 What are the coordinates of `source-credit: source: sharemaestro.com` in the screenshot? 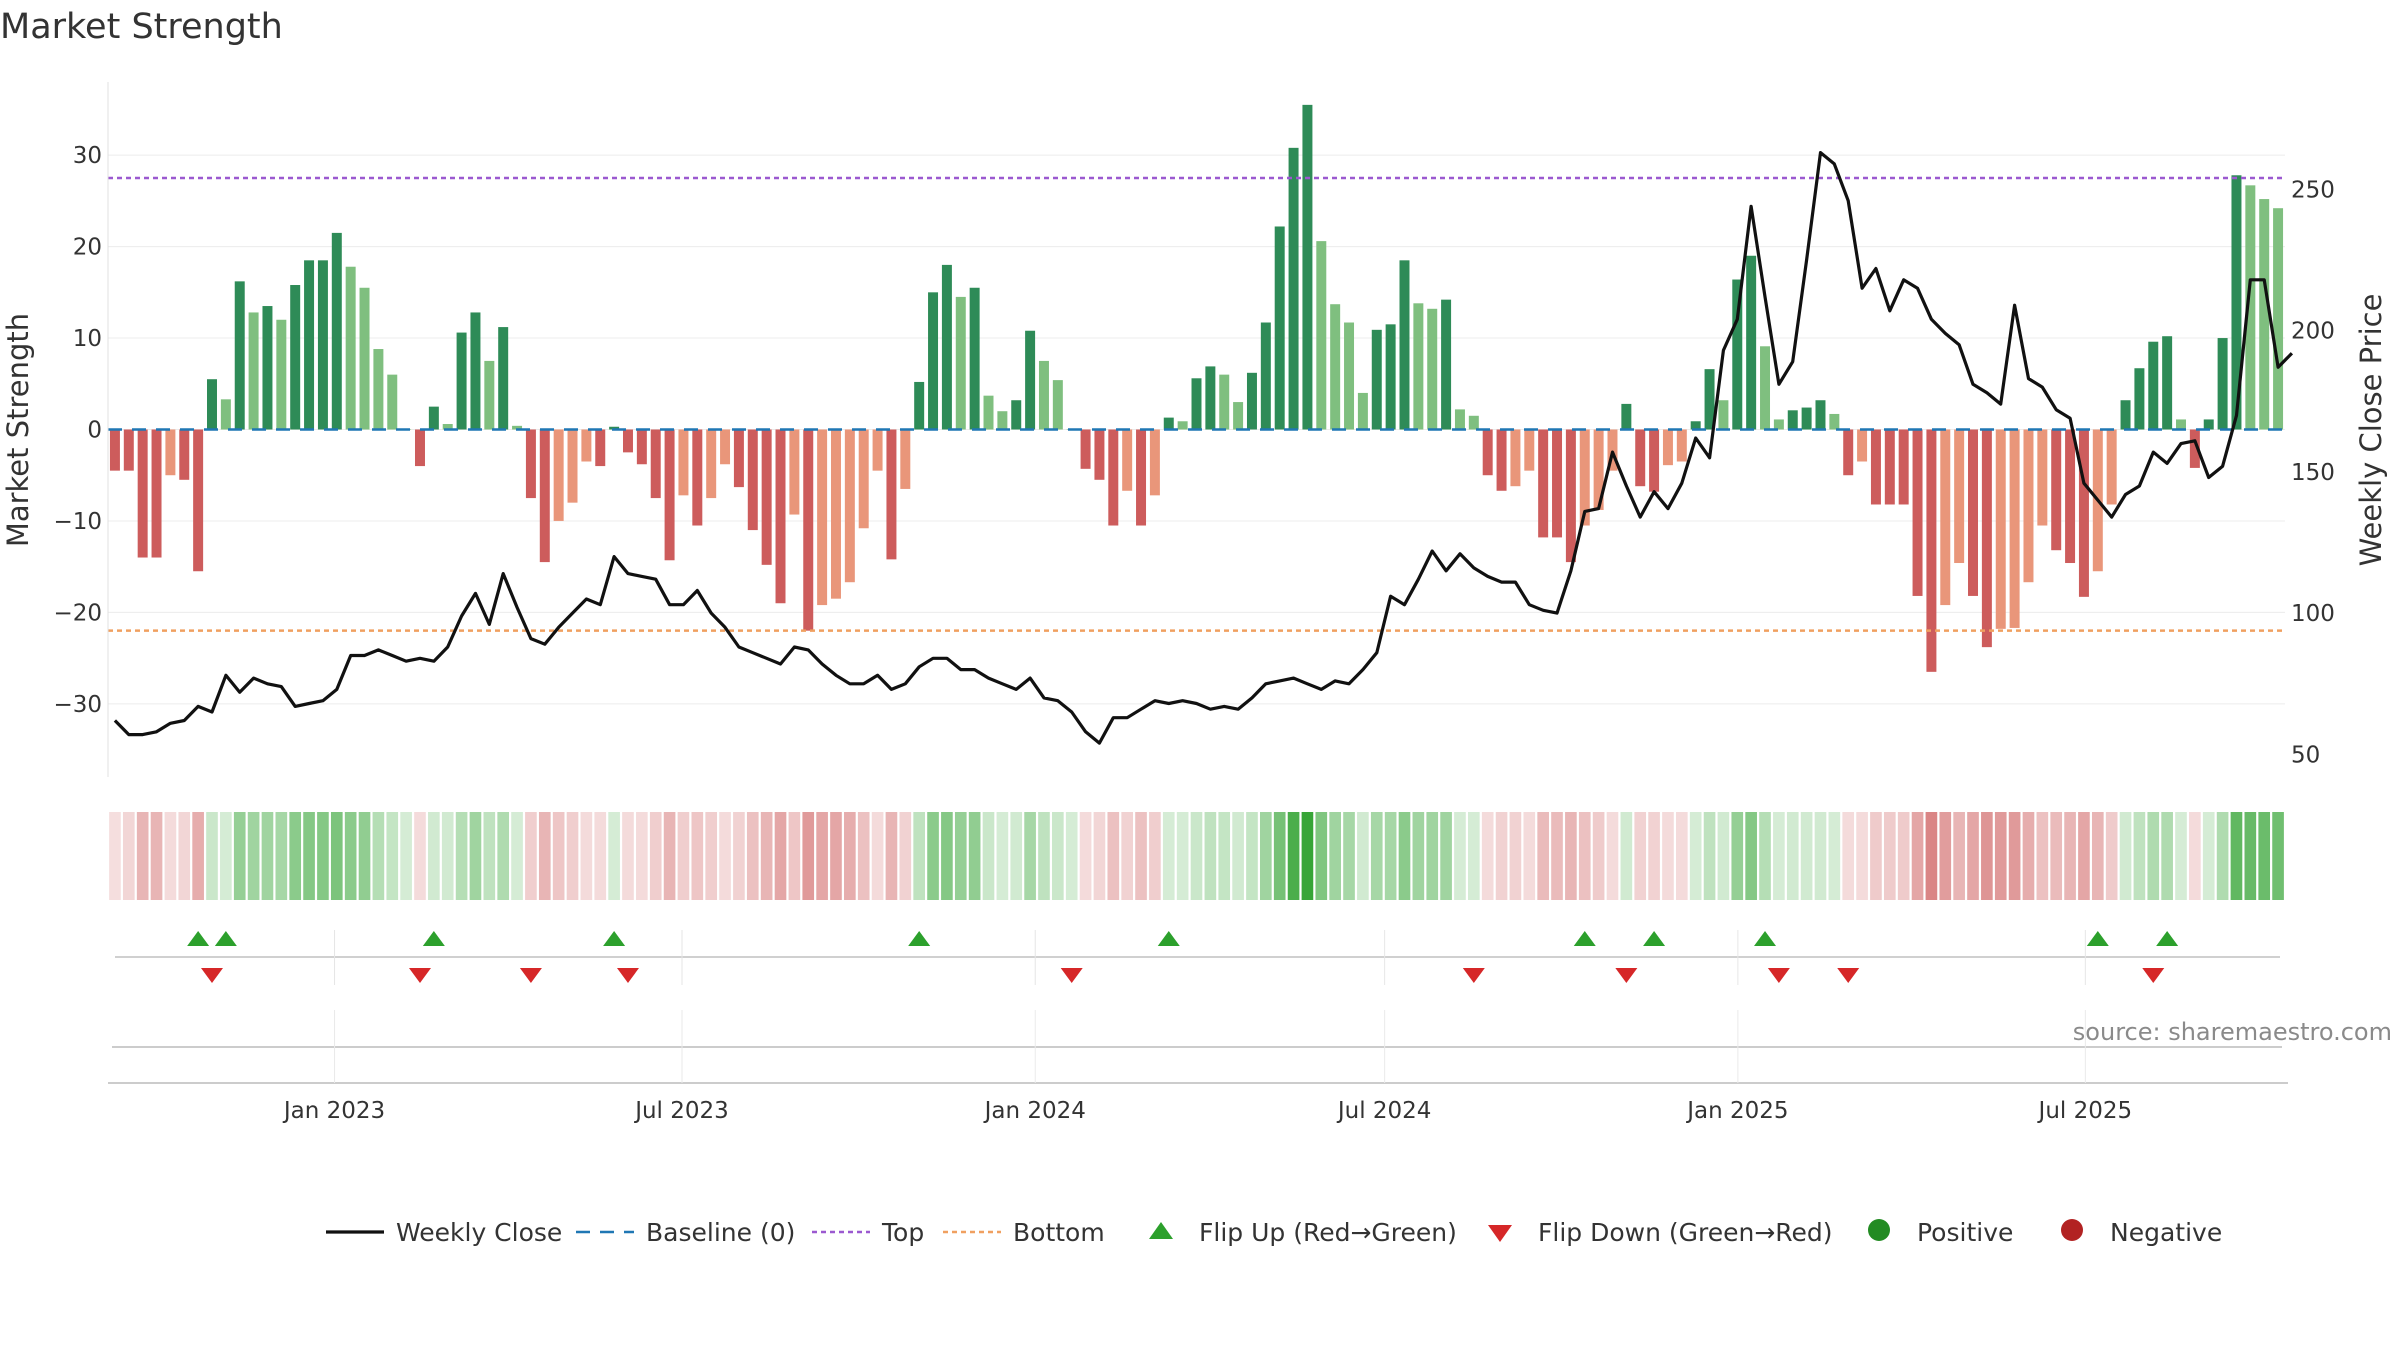 It's located at (2232, 1032).